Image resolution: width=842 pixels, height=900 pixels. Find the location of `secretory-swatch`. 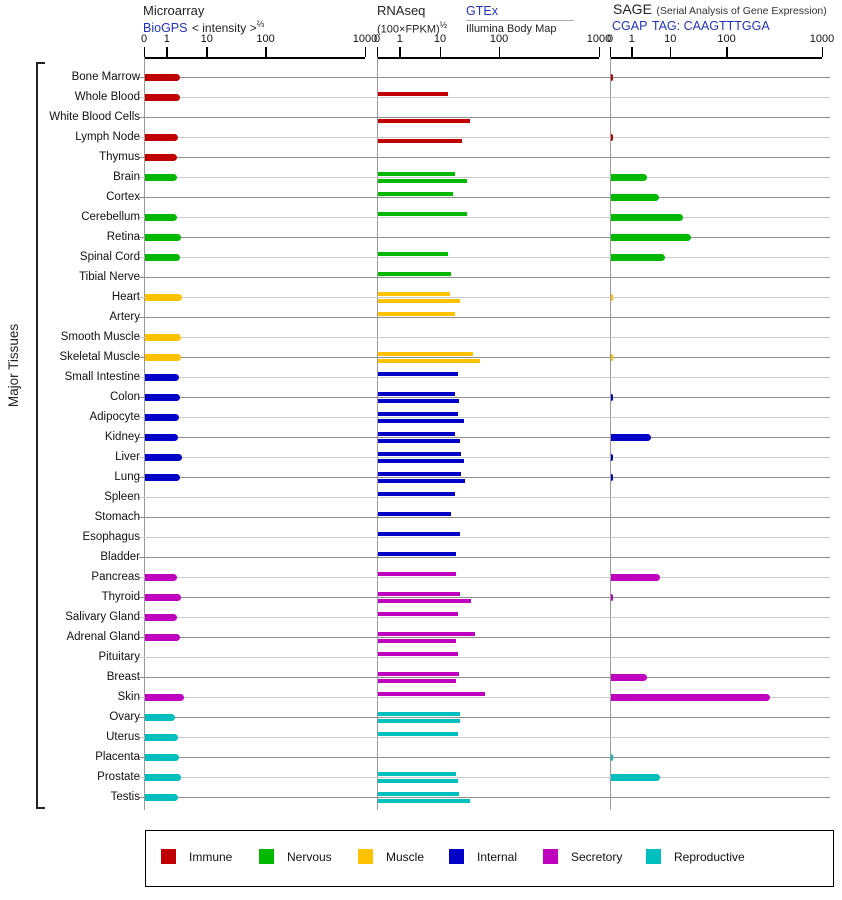

secretory-swatch is located at coordinates (550, 856).